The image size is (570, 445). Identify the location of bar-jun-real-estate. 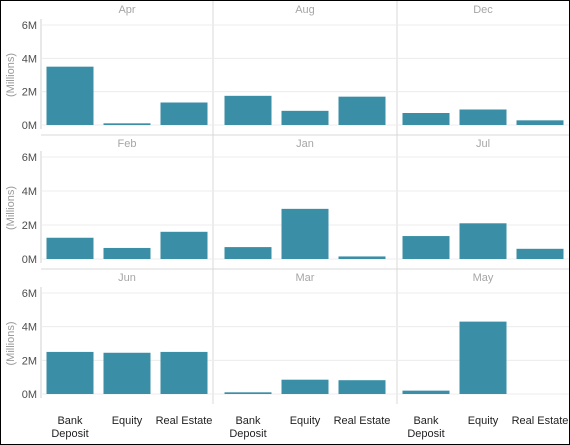
(184, 372).